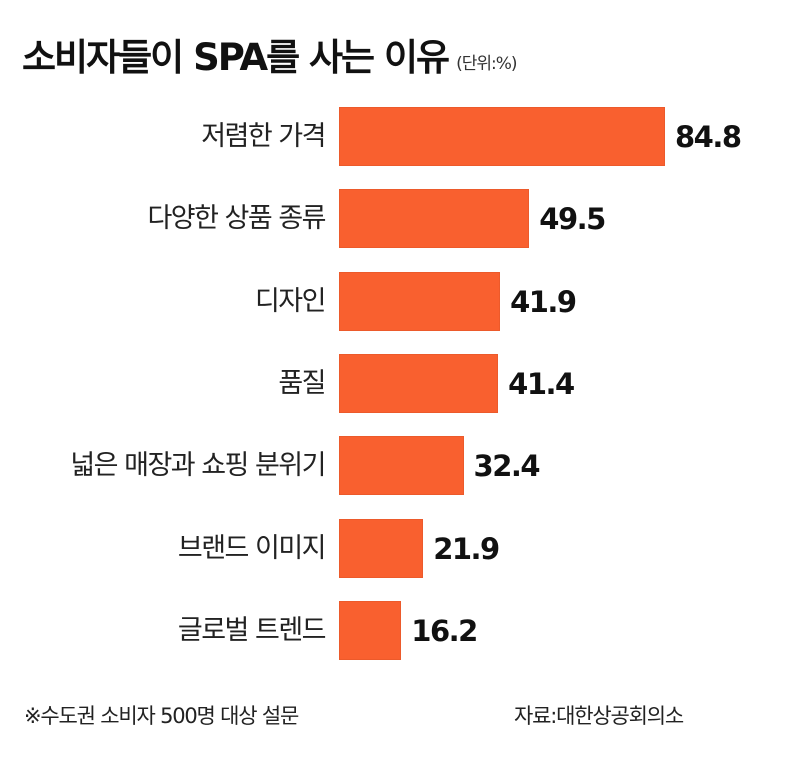 Image resolution: width=785 pixels, height=757 pixels. I want to click on bar-row: 품질 41.4, so click(392, 383).